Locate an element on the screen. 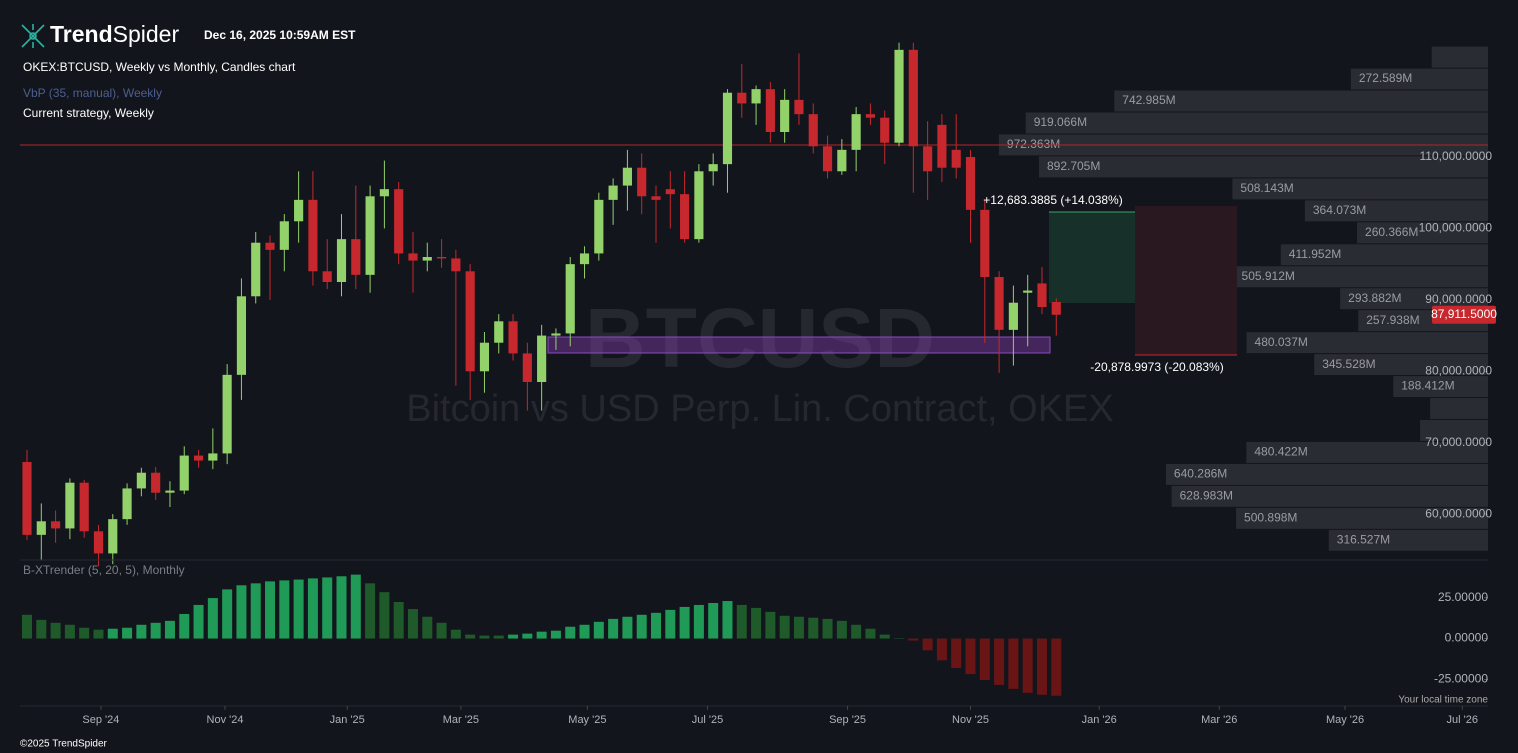  y-tick-label: 90,000.0000 is located at coordinates (1458, 299).